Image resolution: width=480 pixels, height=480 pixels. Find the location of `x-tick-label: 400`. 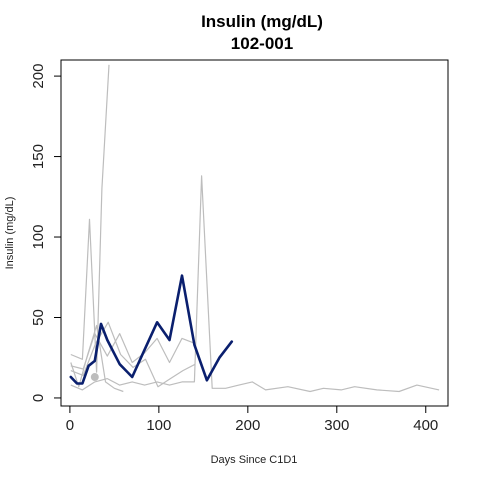

x-tick-label: 400 is located at coordinates (425, 425).